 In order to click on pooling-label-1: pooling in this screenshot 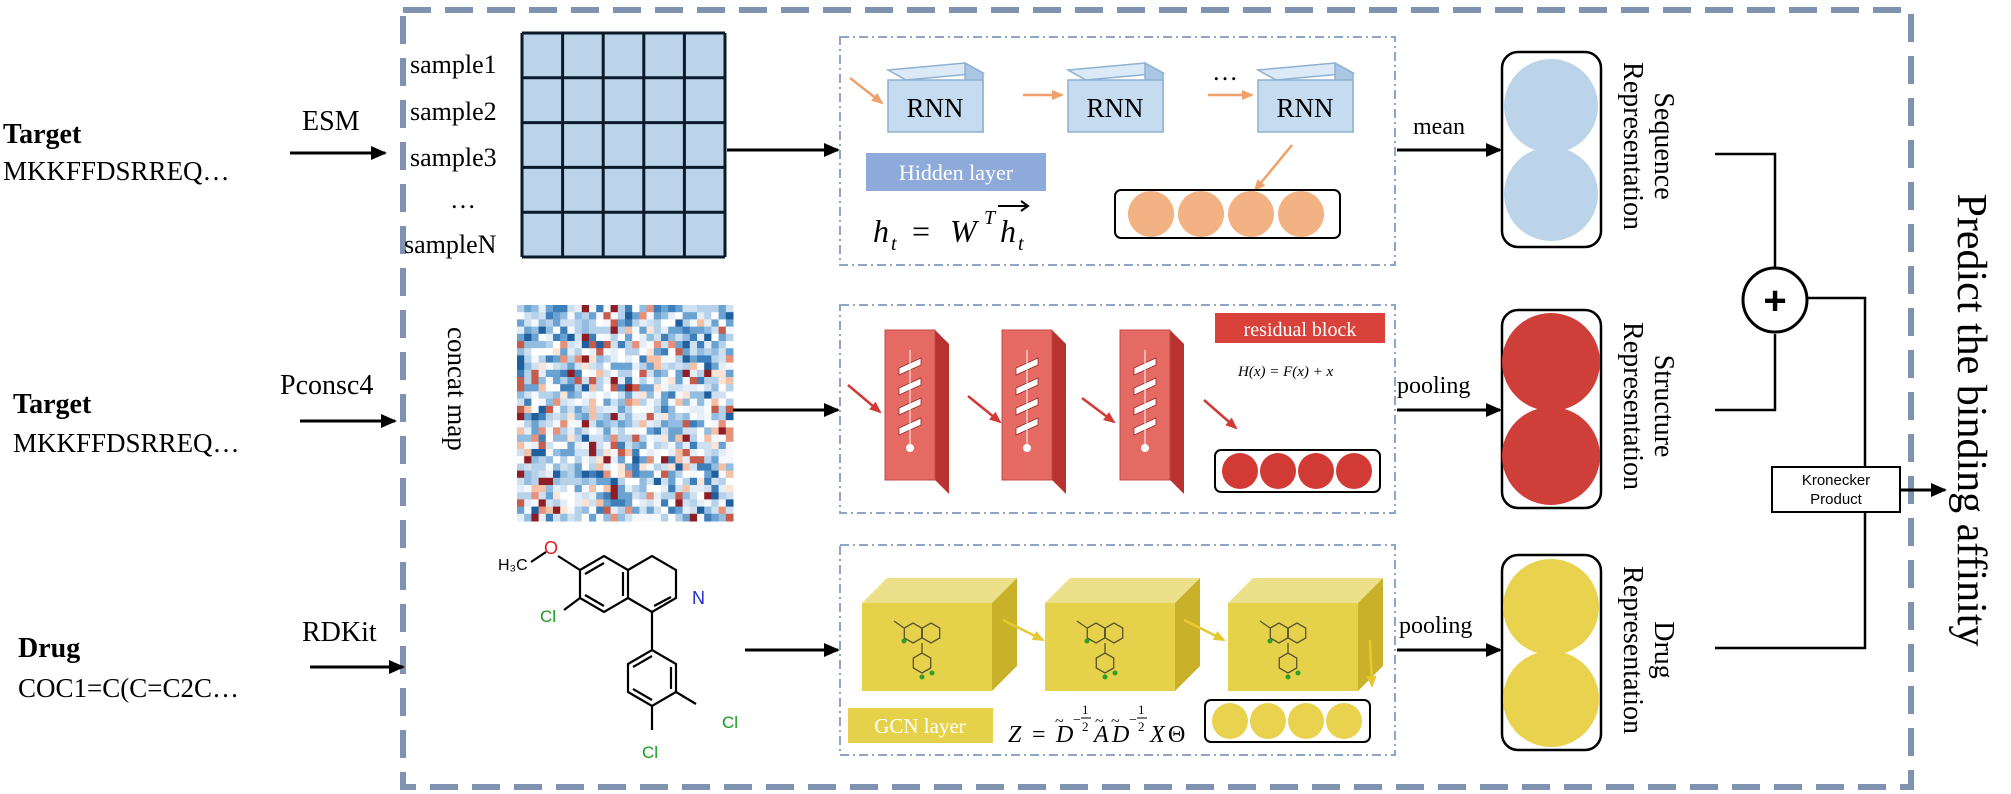, I will do `click(1433, 386)`.